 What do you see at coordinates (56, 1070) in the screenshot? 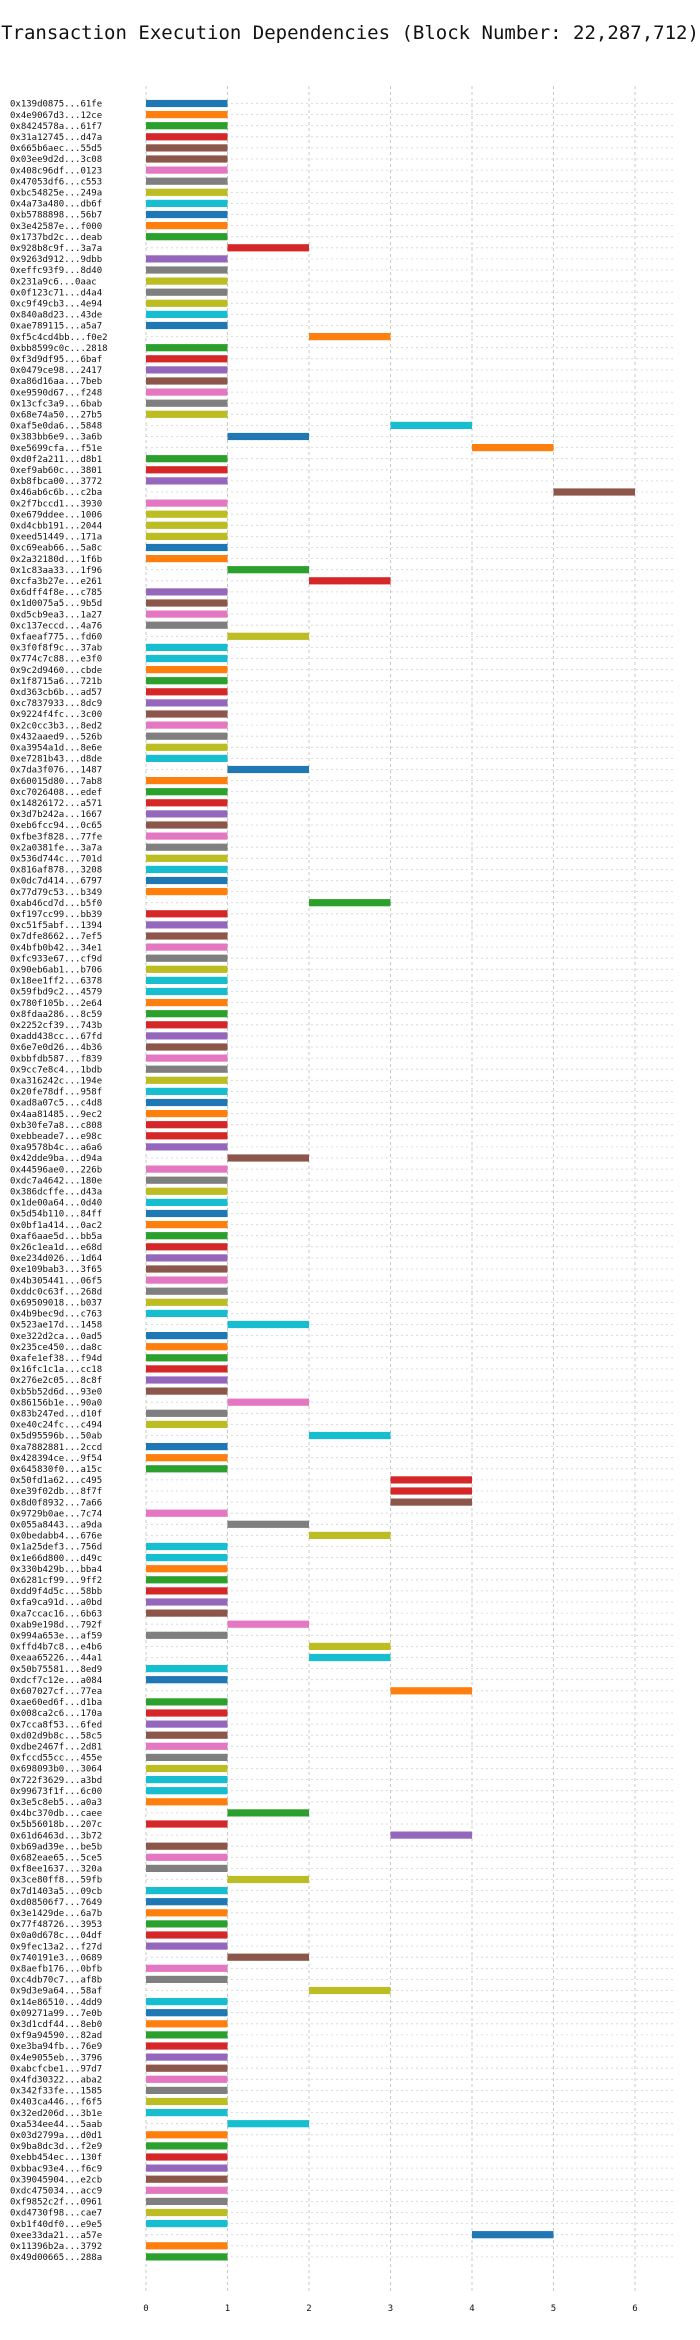
I see `y-tick-label: 0x9cc7e8c4...1bdb` at bounding box center [56, 1070].